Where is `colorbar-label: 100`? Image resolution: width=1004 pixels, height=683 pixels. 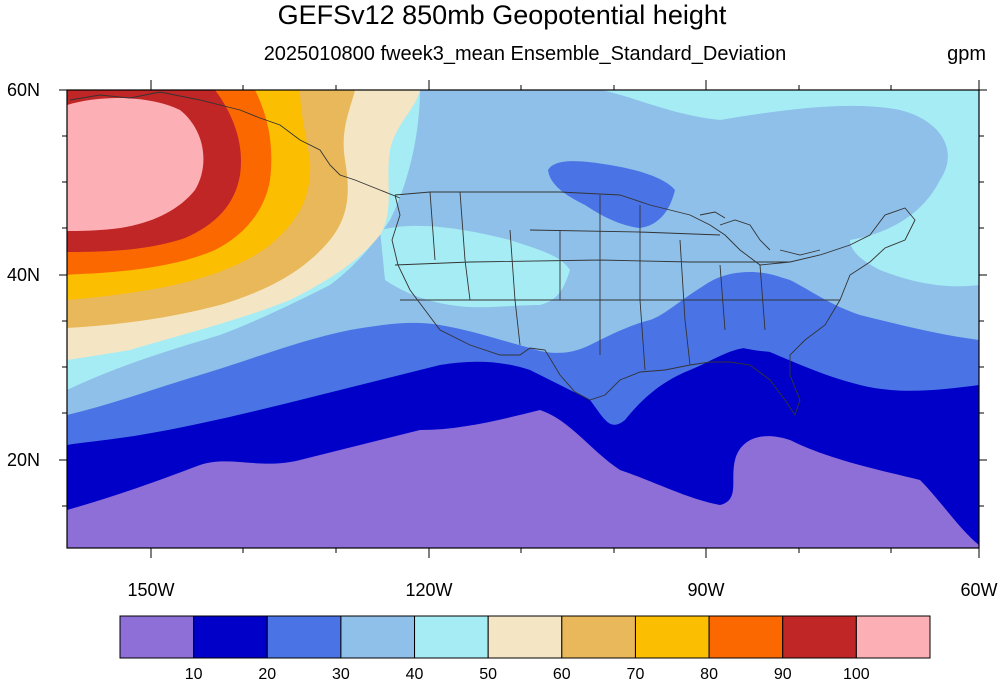
colorbar-label: 100 is located at coordinates (856, 674).